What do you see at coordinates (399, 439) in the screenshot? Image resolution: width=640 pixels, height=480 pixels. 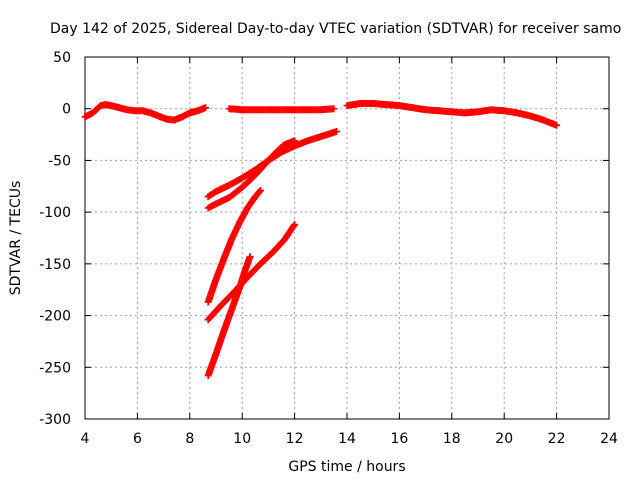 I see `x-tick-label: 16` at bounding box center [399, 439].